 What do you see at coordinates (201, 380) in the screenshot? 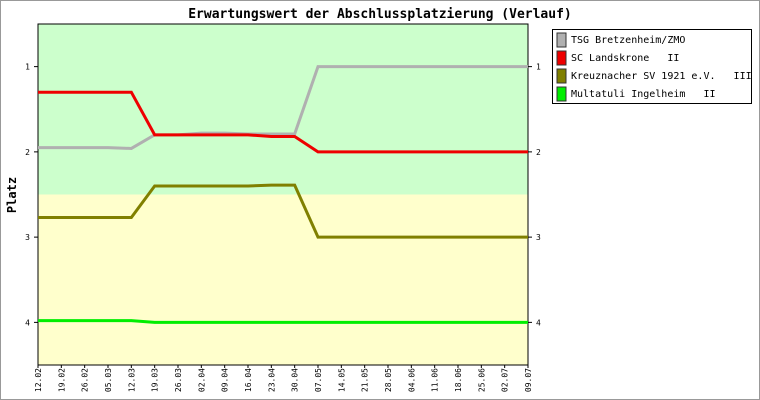
I see `x-tick-label: 02.04` at bounding box center [201, 380].